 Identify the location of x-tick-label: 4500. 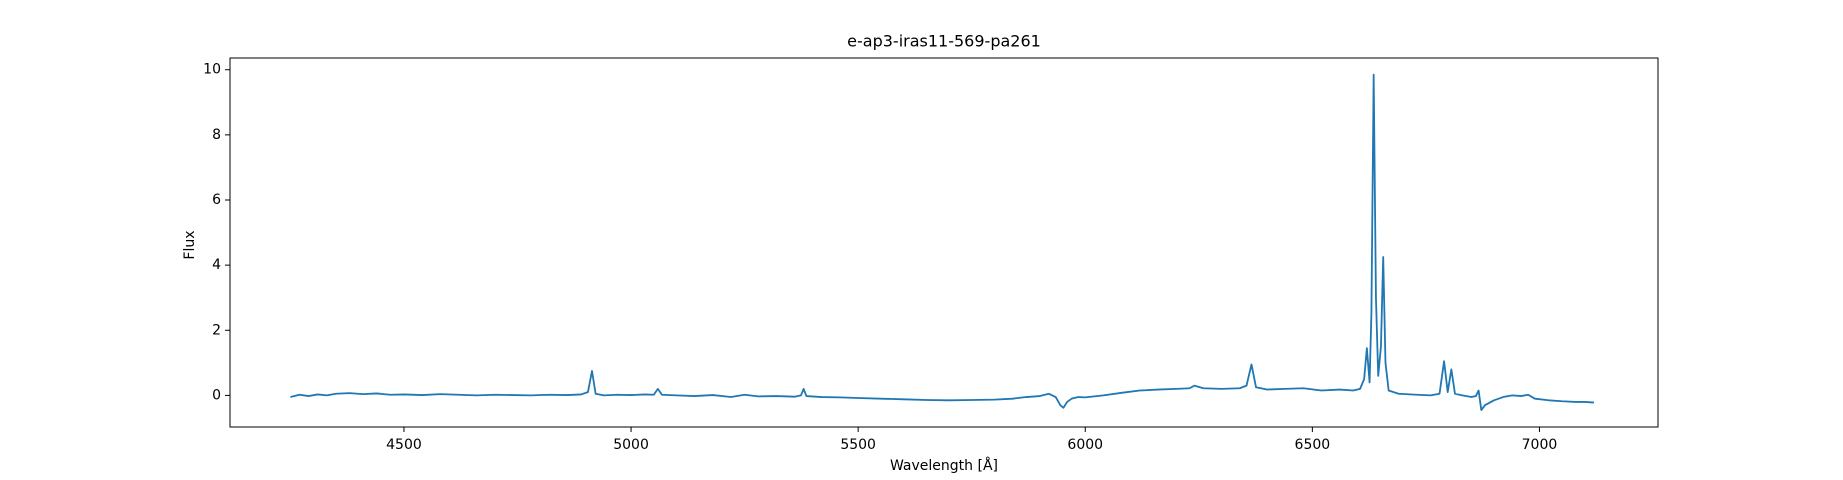
(404, 445).